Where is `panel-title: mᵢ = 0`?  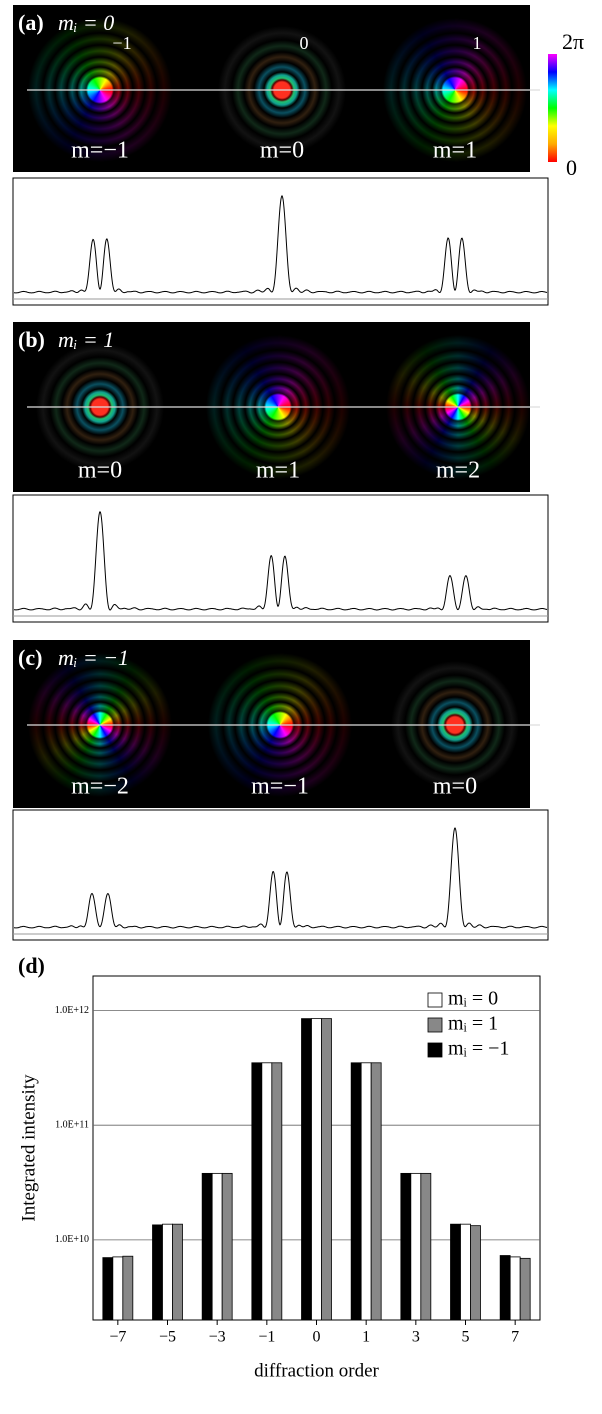 panel-title: mᵢ = 0 is located at coordinates (86, 22).